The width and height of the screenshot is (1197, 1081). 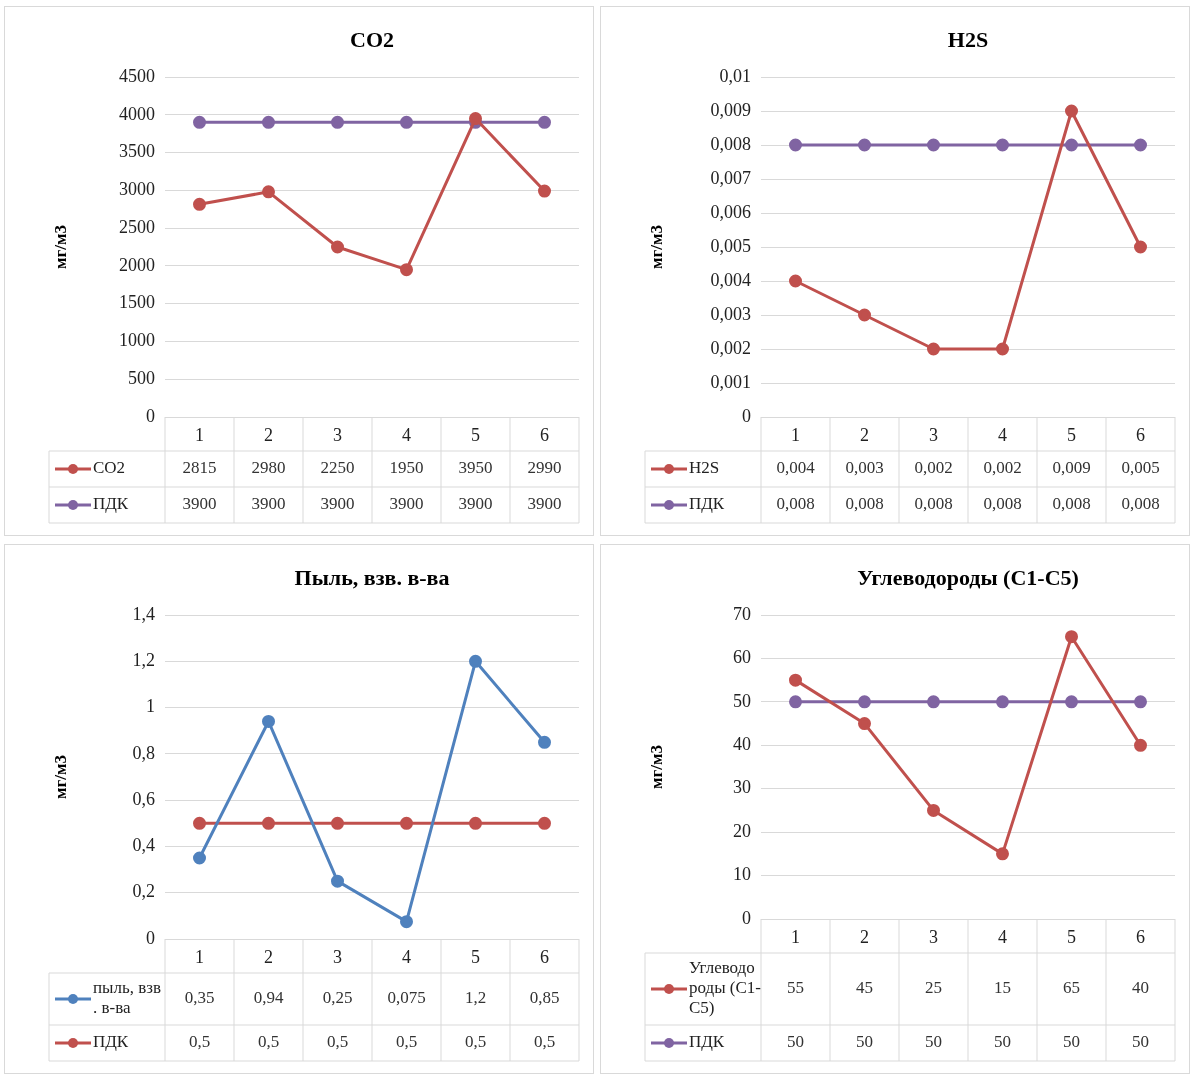 What do you see at coordinates (137, 226) in the screenshot?
I see `y-tick-label: 2500` at bounding box center [137, 226].